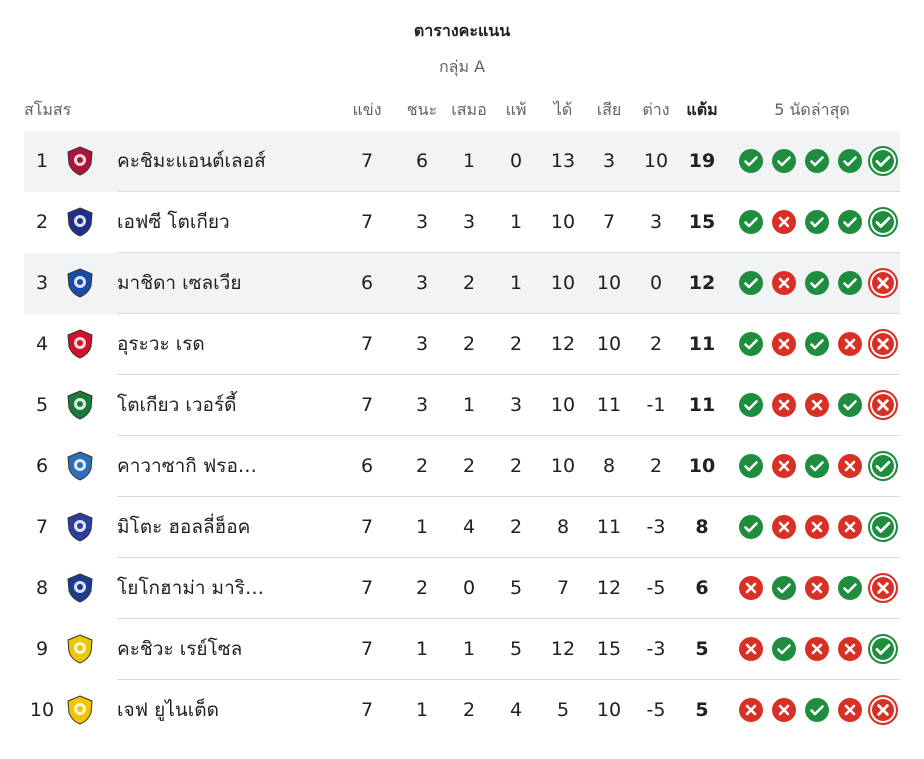 The image size is (924, 759). What do you see at coordinates (469, 588) in the screenshot?
I see `stat-drawn: 0` at bounding box center [469, 588].